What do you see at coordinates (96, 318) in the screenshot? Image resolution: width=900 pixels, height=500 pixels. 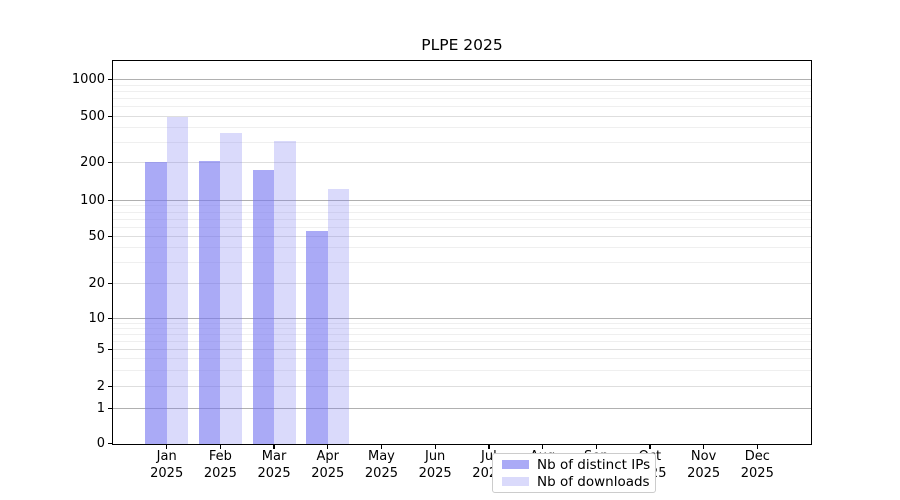 I see `y-tick-label: 10` at bounding box center [96, 318].